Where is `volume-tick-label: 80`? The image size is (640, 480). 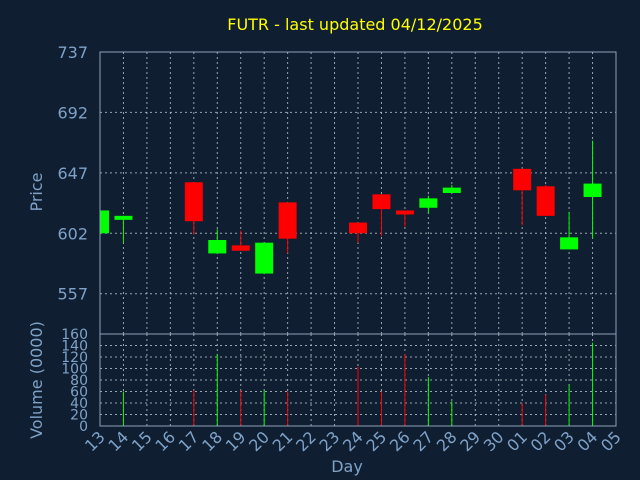 volume-tick-label: 80 is located at coordinates (79, 381).